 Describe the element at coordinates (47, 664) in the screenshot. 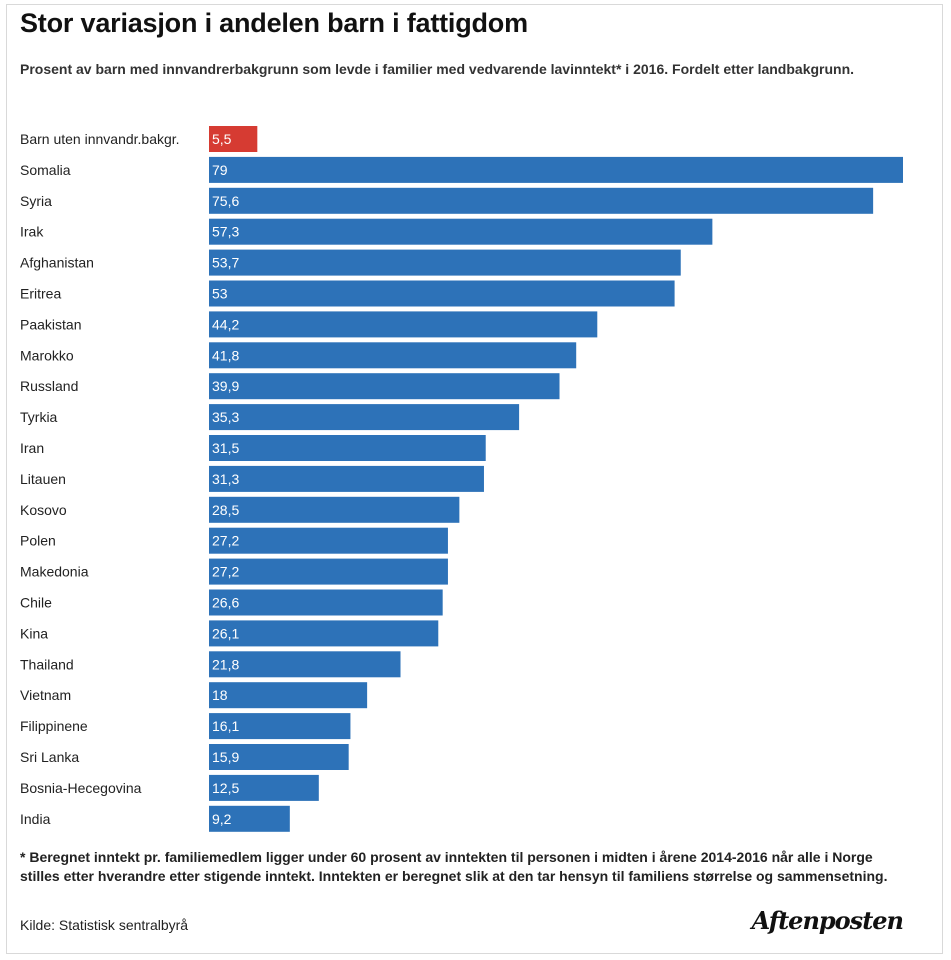

I see `category-label-thailand: Thailand` at that location.